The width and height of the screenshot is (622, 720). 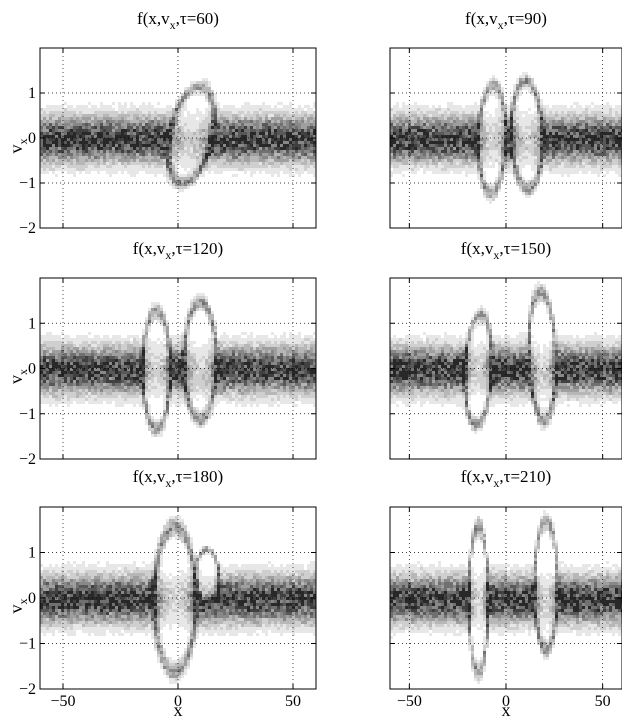 What do you see at coordinates (506, 478) in the screenshot?
I see `panel-title: f(x,vx,τ=210)` at bounding box center [506, 478].